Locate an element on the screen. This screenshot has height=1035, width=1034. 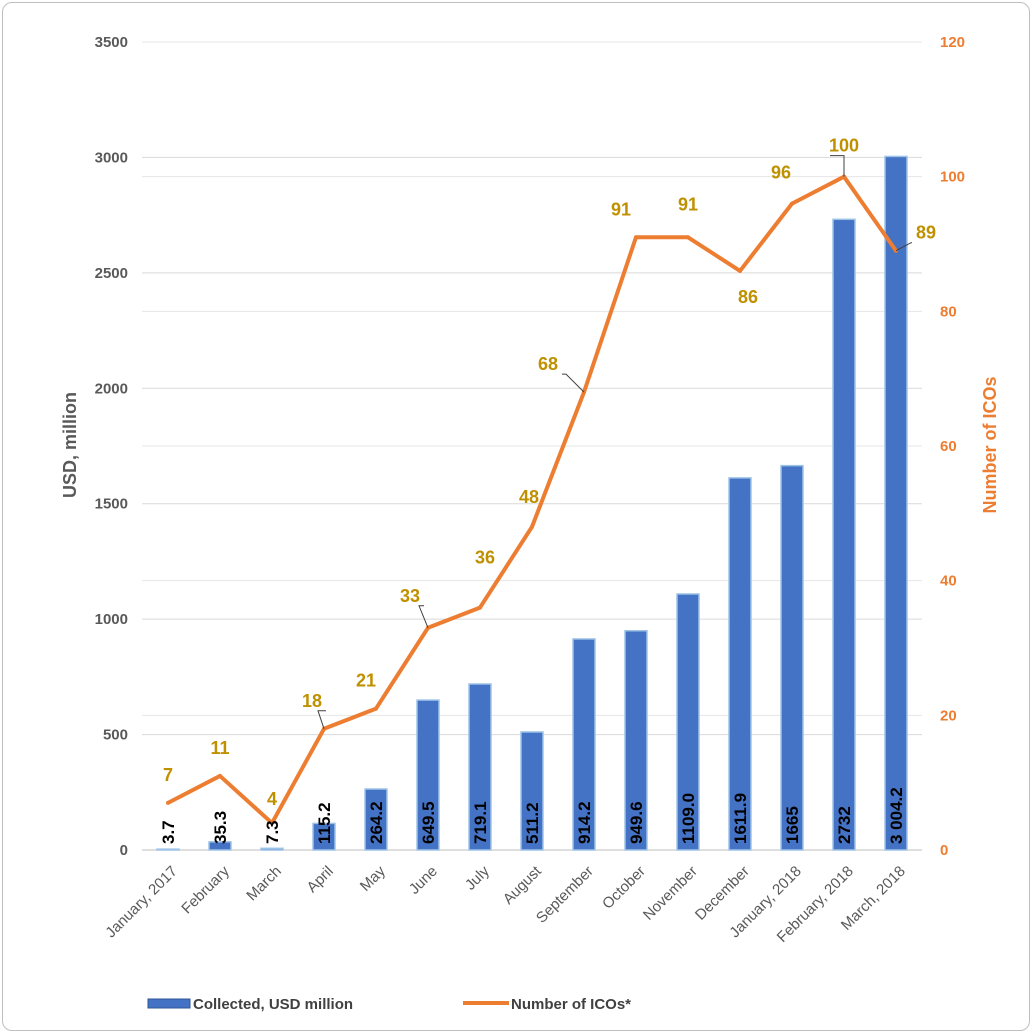
line-value-label: 33 is located at coordinates (410, 596).